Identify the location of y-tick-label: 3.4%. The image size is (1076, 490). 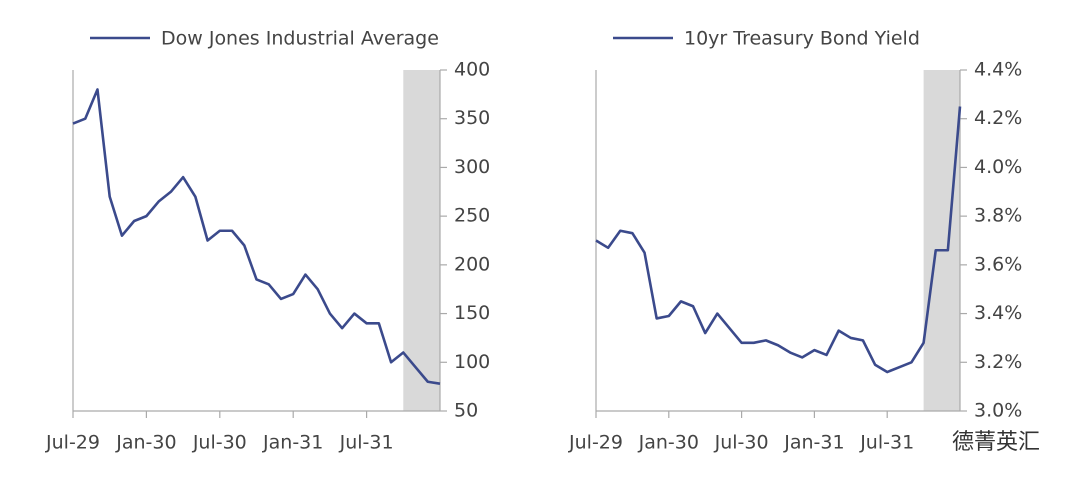
(998, 313).